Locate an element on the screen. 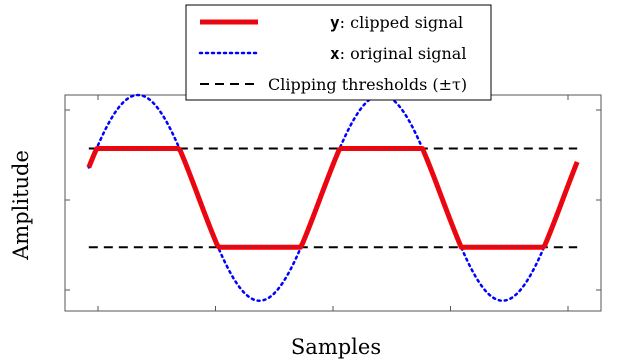  legend-text-original: : original signal is located at coordinates (403, 53).